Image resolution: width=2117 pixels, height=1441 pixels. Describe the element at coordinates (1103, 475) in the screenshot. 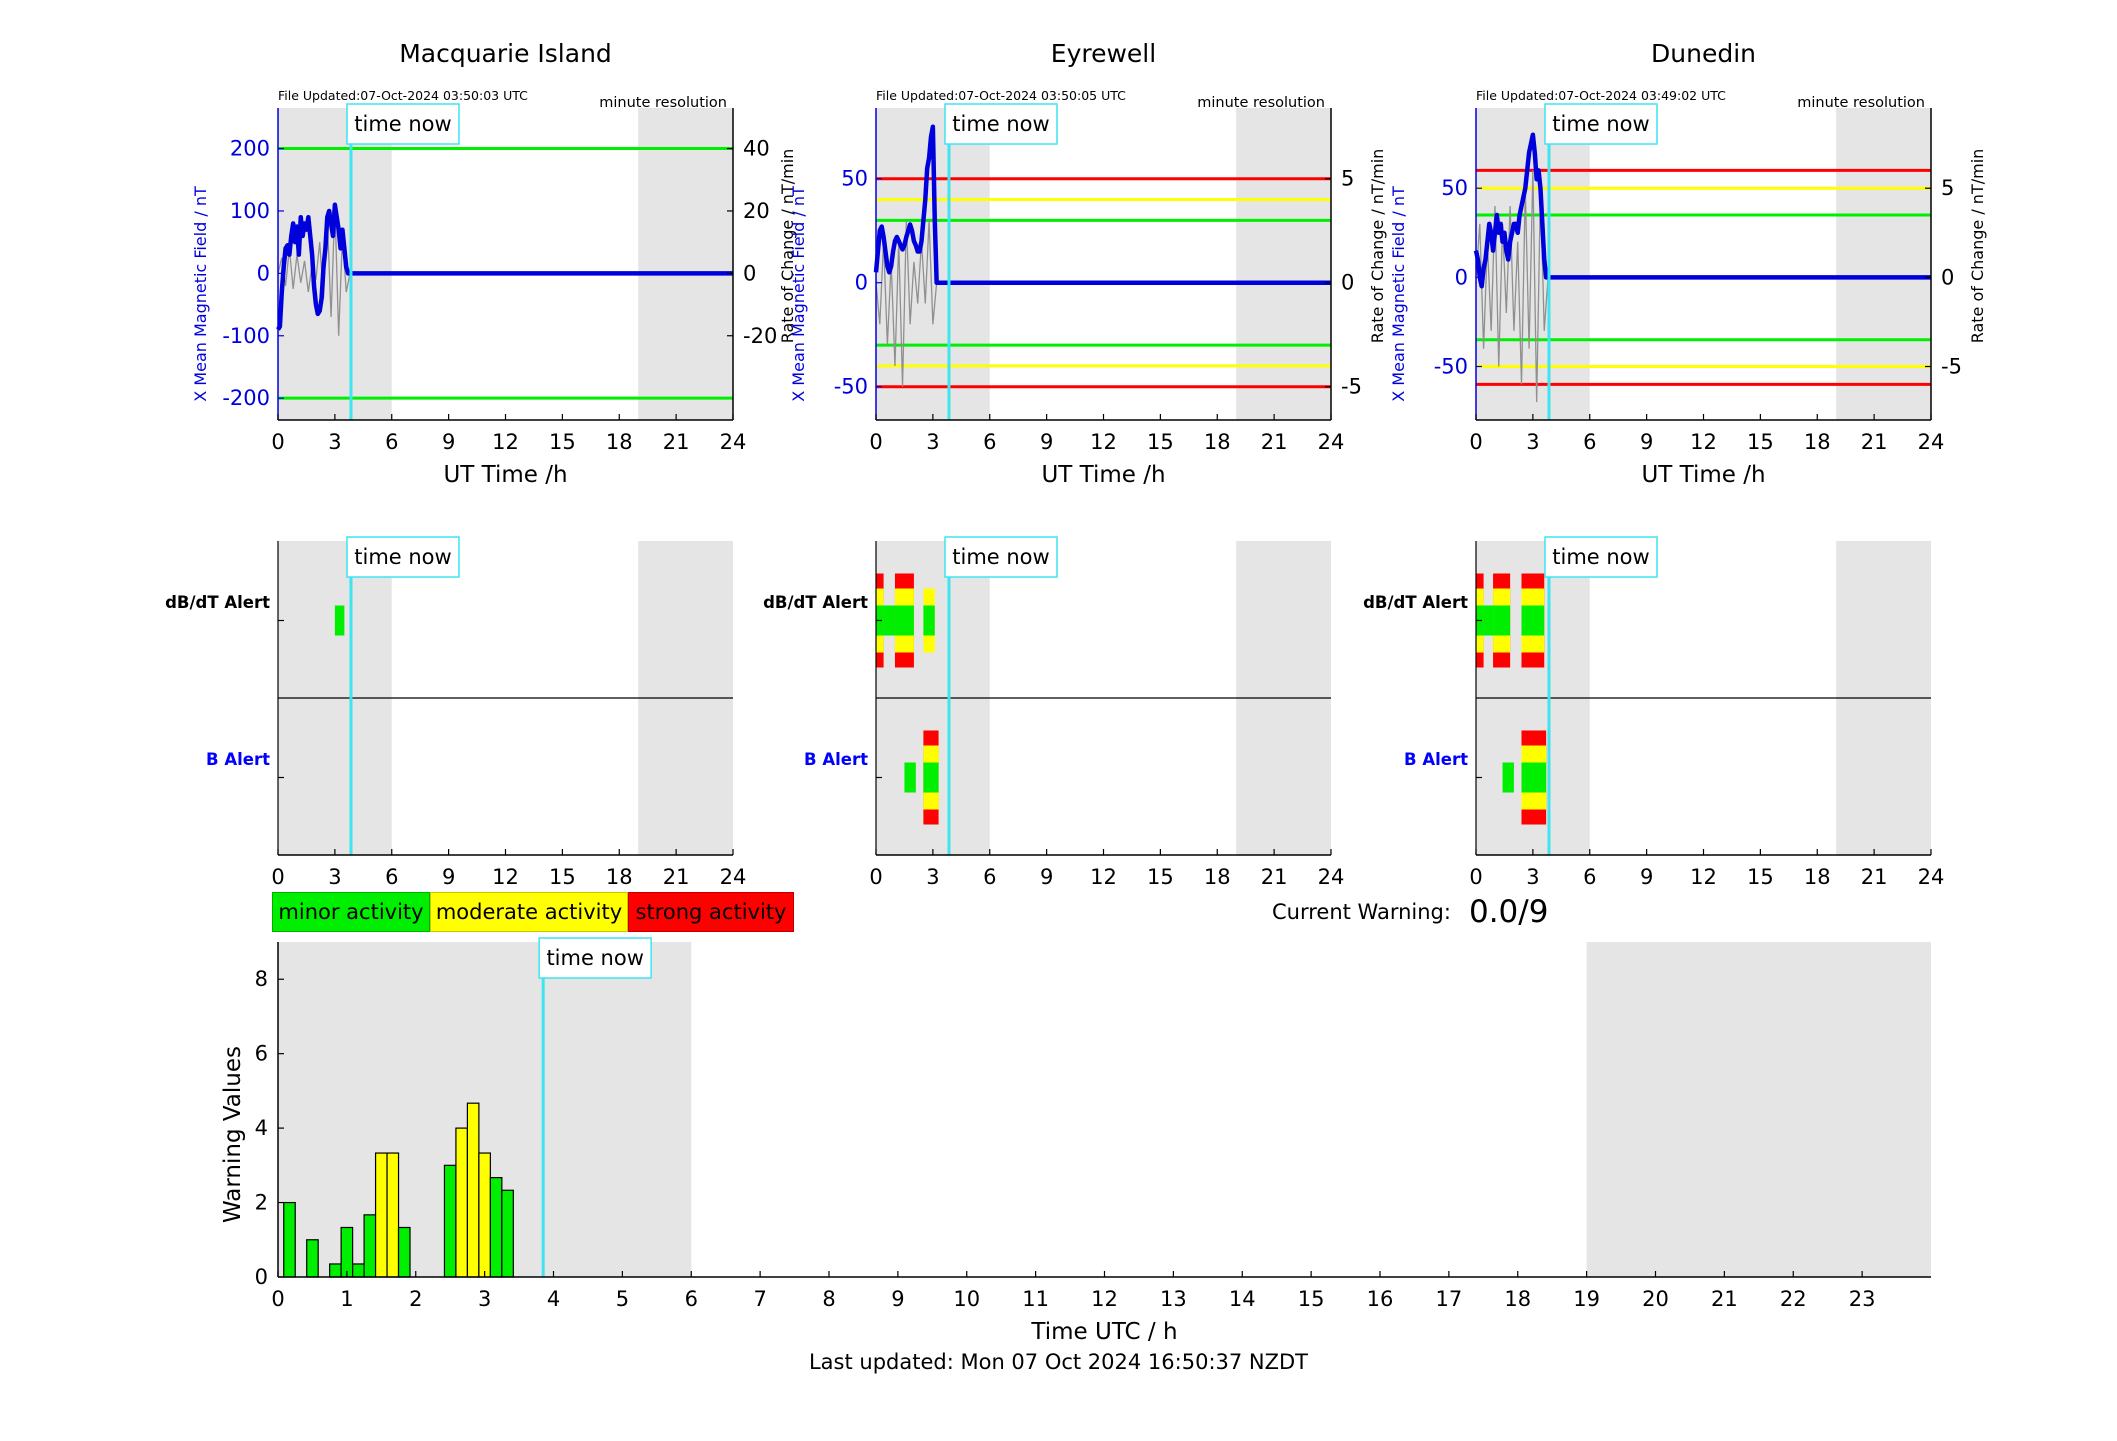

I see `x-axis-label: UT Time /h` at that location.